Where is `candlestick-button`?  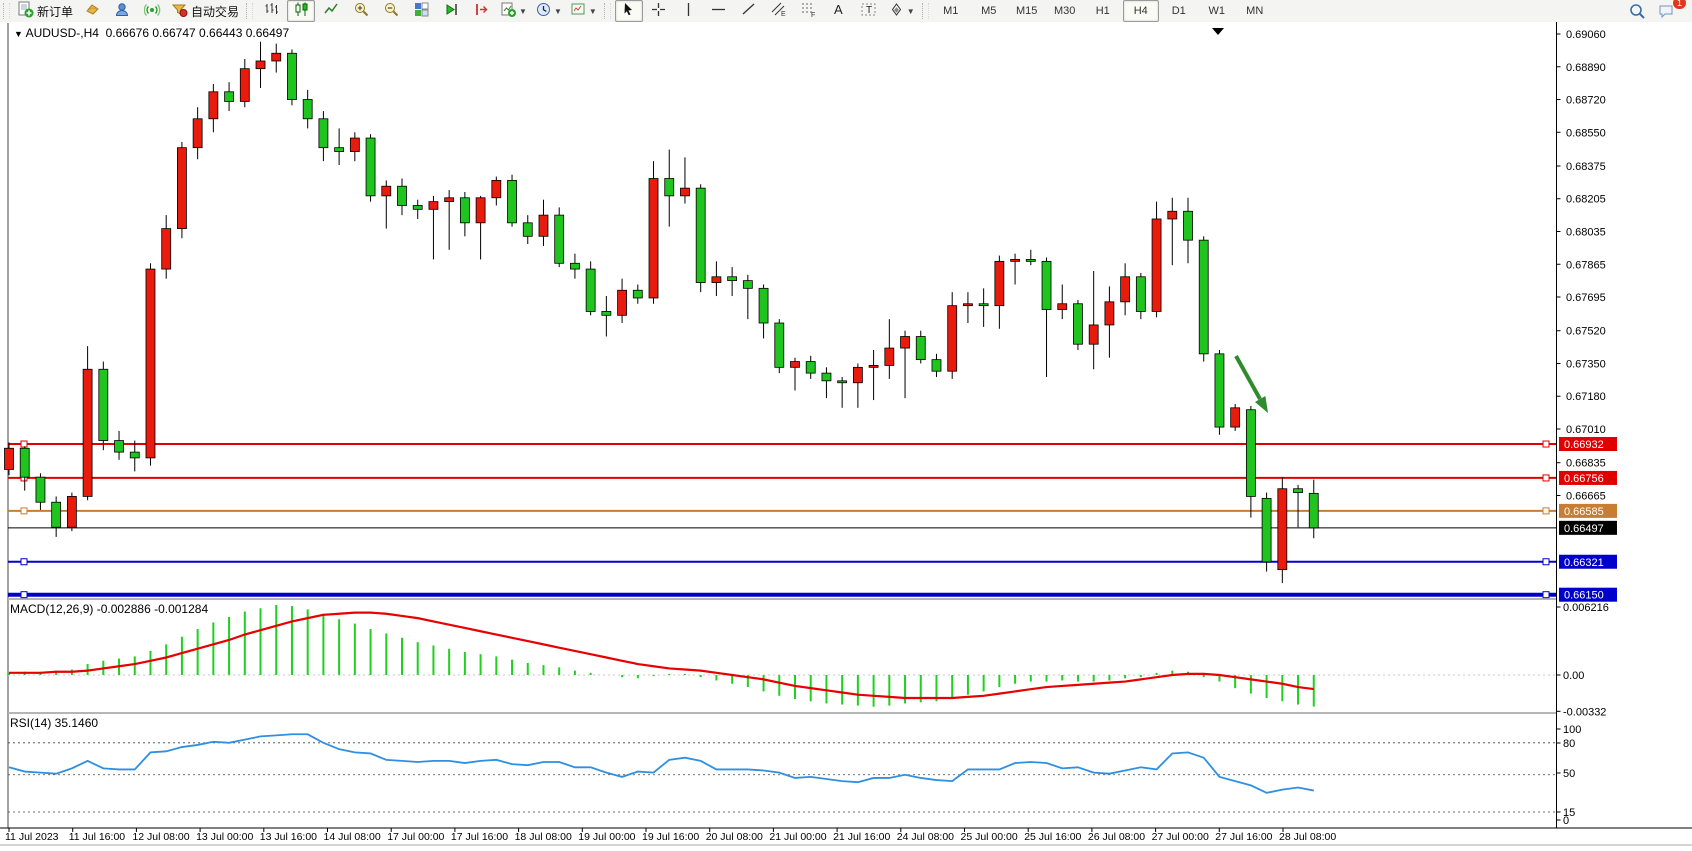 candlestick-button is located at coordinates (301, 11).